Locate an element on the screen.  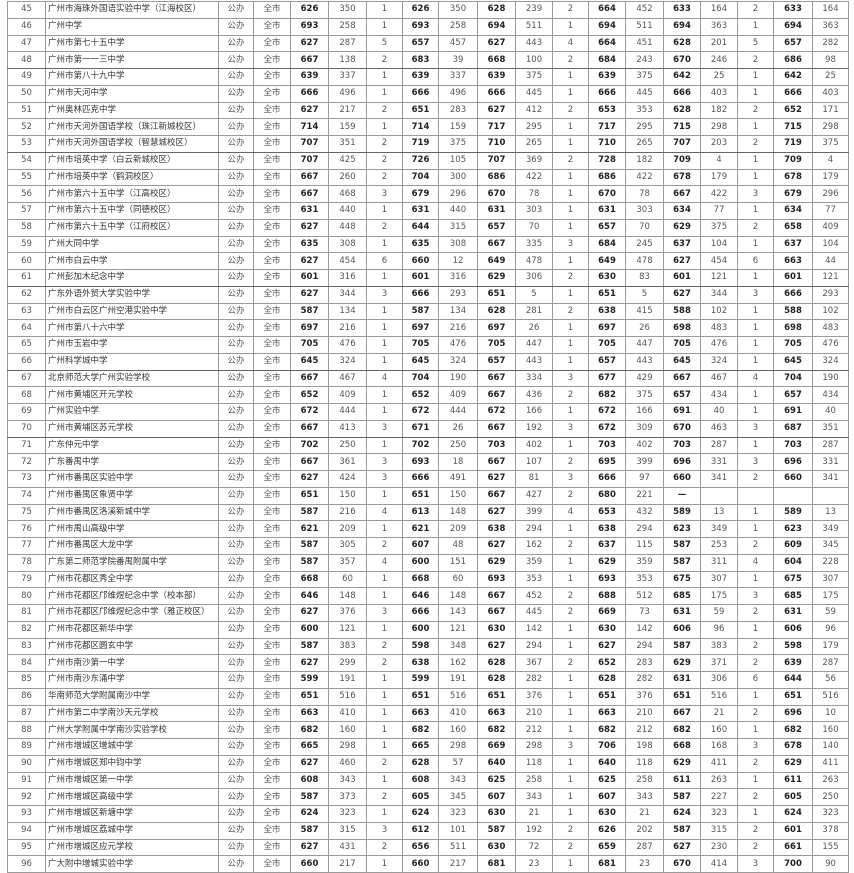
rank-4-cell: 478 is located at coordinates (644, 261).